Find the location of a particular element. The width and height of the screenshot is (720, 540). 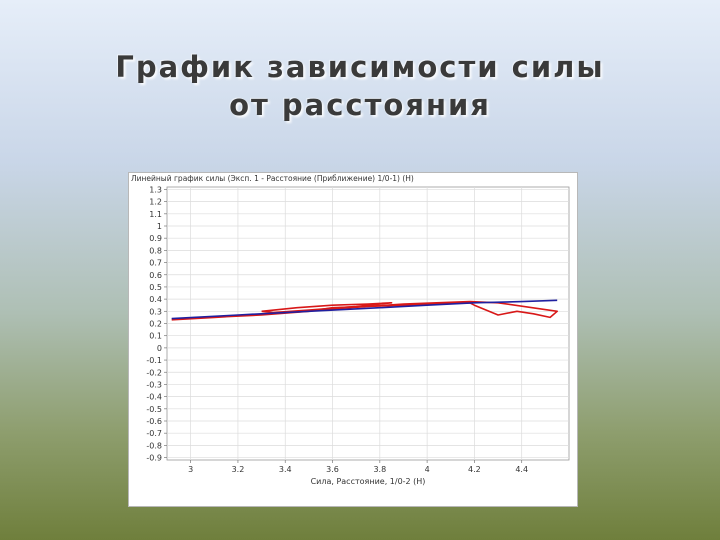

x-tick-label: 4.2 is located at coordinates (474, 469).